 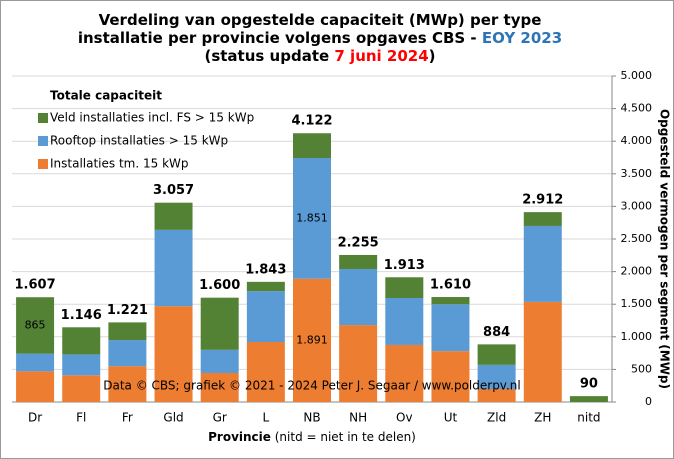 I want to click on title-part: (status update, so click(x=269, y=56).